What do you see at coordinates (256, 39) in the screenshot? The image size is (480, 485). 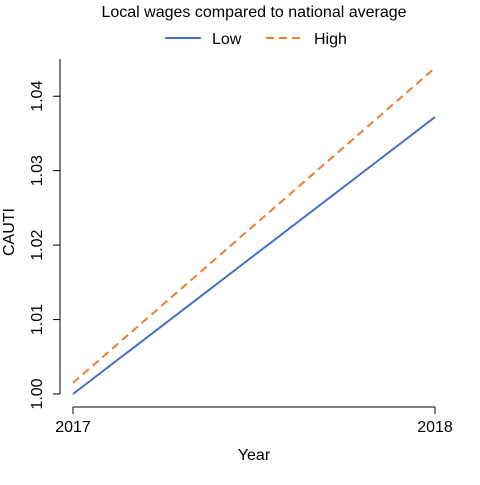 I see `legend: Low High` at bounding box center [256, 39].